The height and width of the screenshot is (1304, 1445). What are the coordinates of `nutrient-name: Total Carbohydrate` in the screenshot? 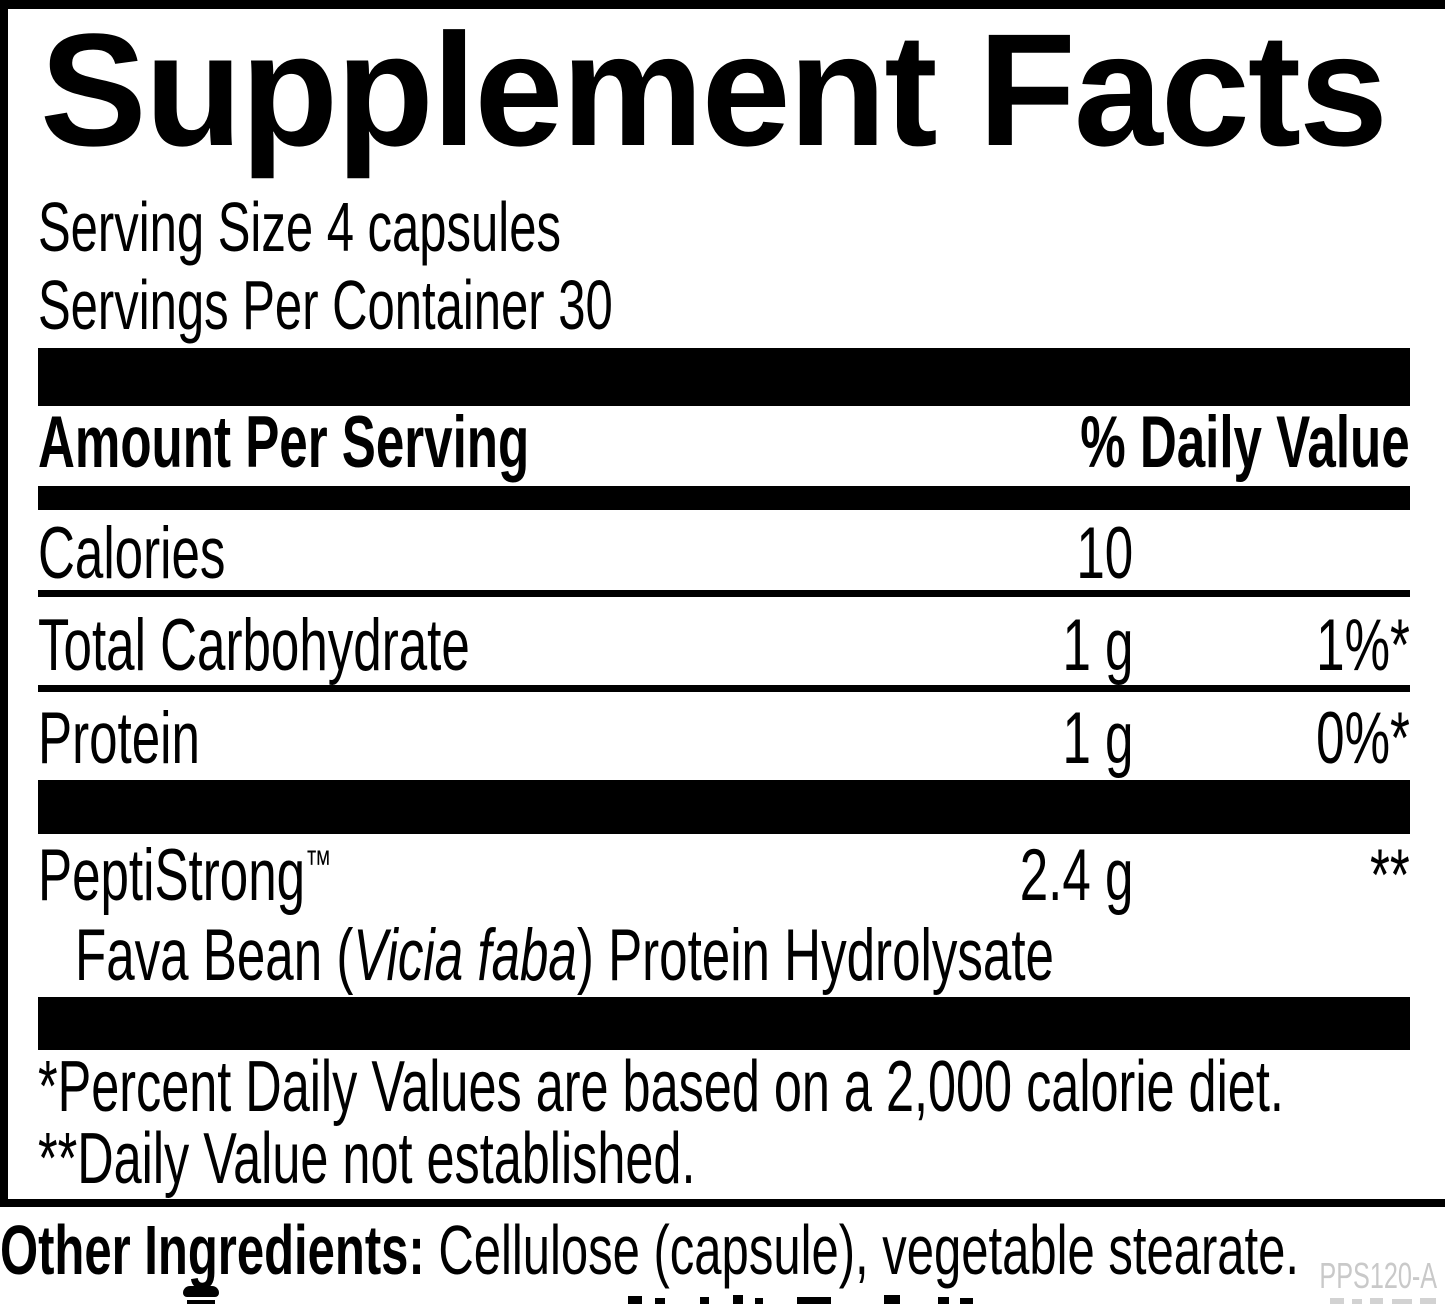 It's located at (254, 645).